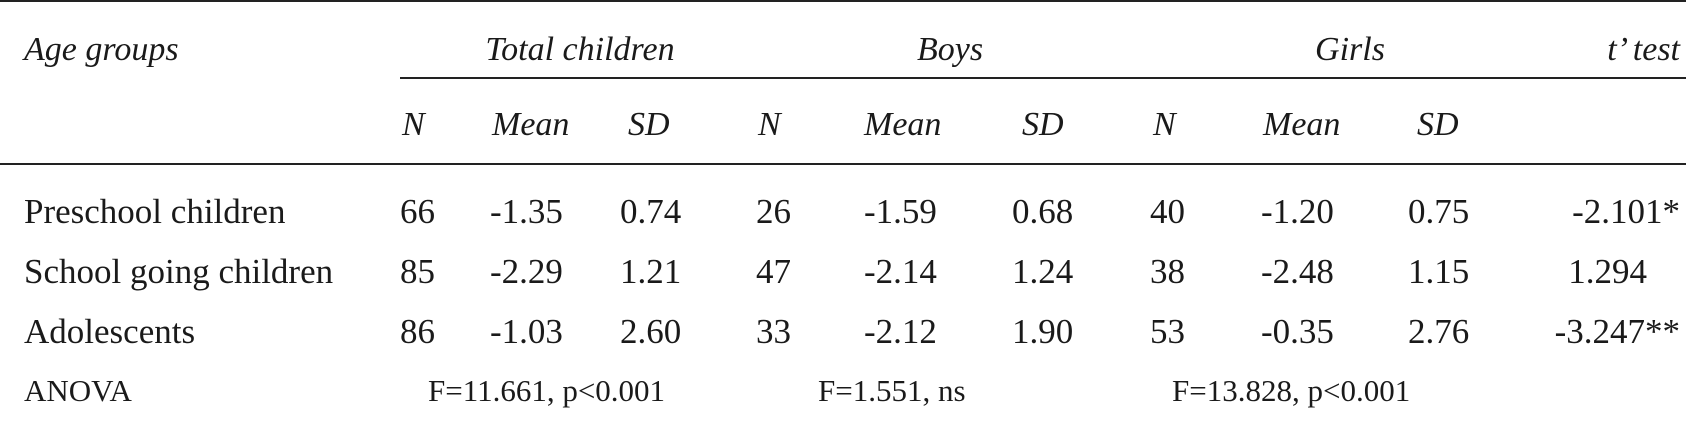 The width and height of the screenshot is (1686, 424). Describe the element at coordinates (649, 124) in the screenshot. I see `sub-sd-total: SD` at that location.